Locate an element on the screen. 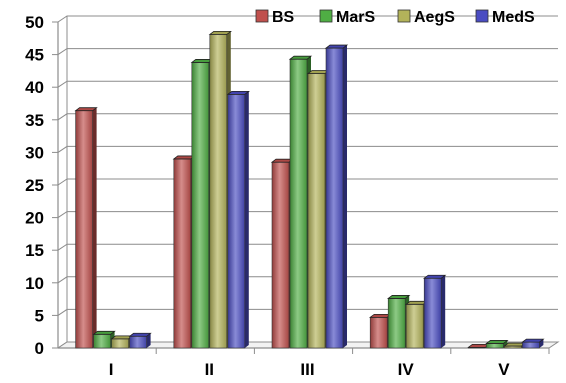  legend: BS MarS AegS MedS is located at coordinates (395, 17).